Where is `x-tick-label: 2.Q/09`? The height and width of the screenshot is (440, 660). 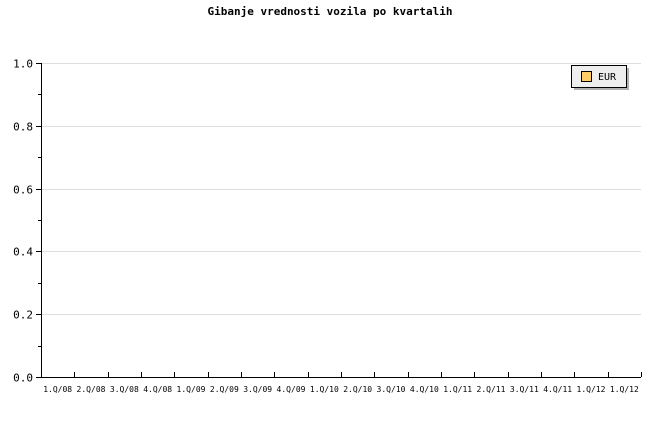 x-tick-label: 2.Q/09 is located at coordinates (224, 389).